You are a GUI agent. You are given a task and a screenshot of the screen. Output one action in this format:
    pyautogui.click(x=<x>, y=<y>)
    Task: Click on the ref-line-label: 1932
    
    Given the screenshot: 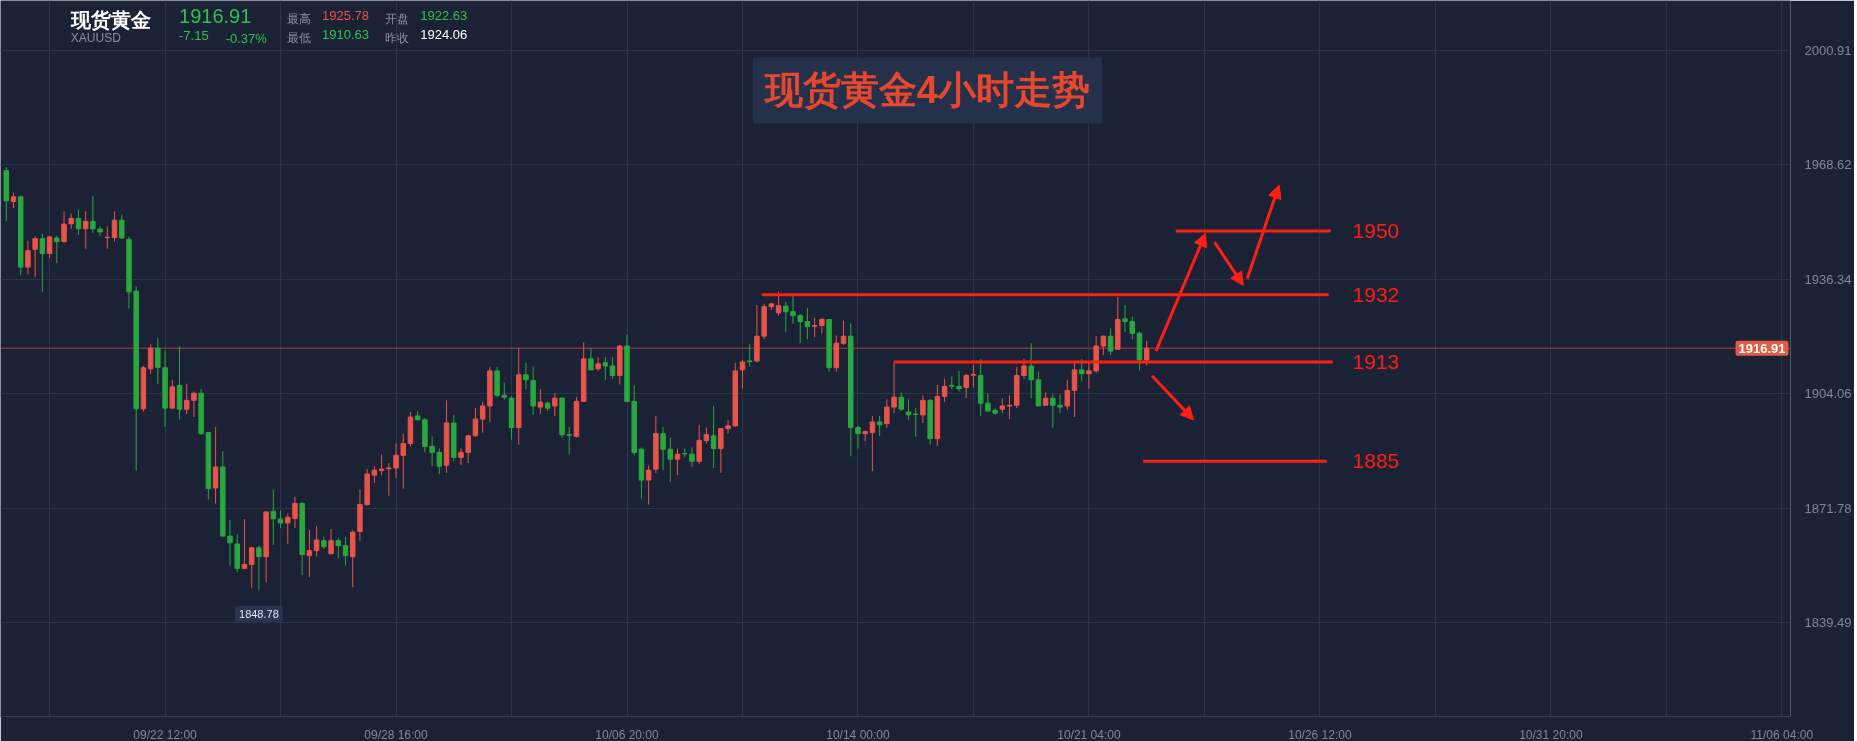 What is the action you would take?
    pyautogui.click(x=1376, y=294)
    